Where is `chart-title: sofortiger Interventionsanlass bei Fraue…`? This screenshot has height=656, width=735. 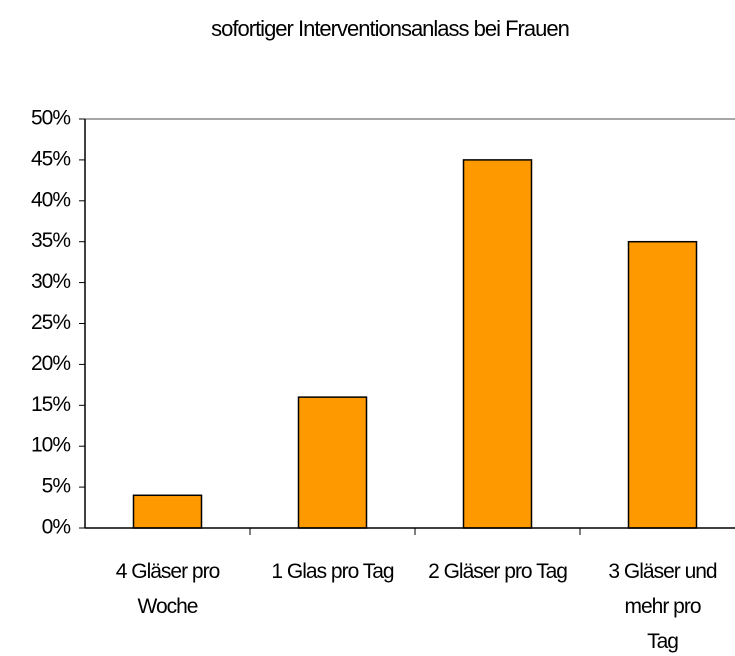
chart-title: sofortiger Interventionsanlass bei Fraue… is located at coordinates (390, 28).